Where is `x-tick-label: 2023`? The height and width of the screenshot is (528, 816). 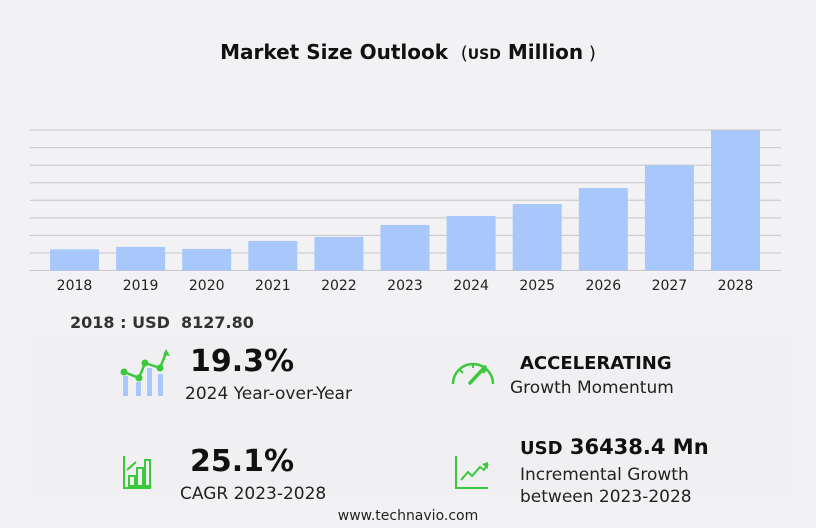
x-tick-label: 2023 is located at coordinates (405, 286).